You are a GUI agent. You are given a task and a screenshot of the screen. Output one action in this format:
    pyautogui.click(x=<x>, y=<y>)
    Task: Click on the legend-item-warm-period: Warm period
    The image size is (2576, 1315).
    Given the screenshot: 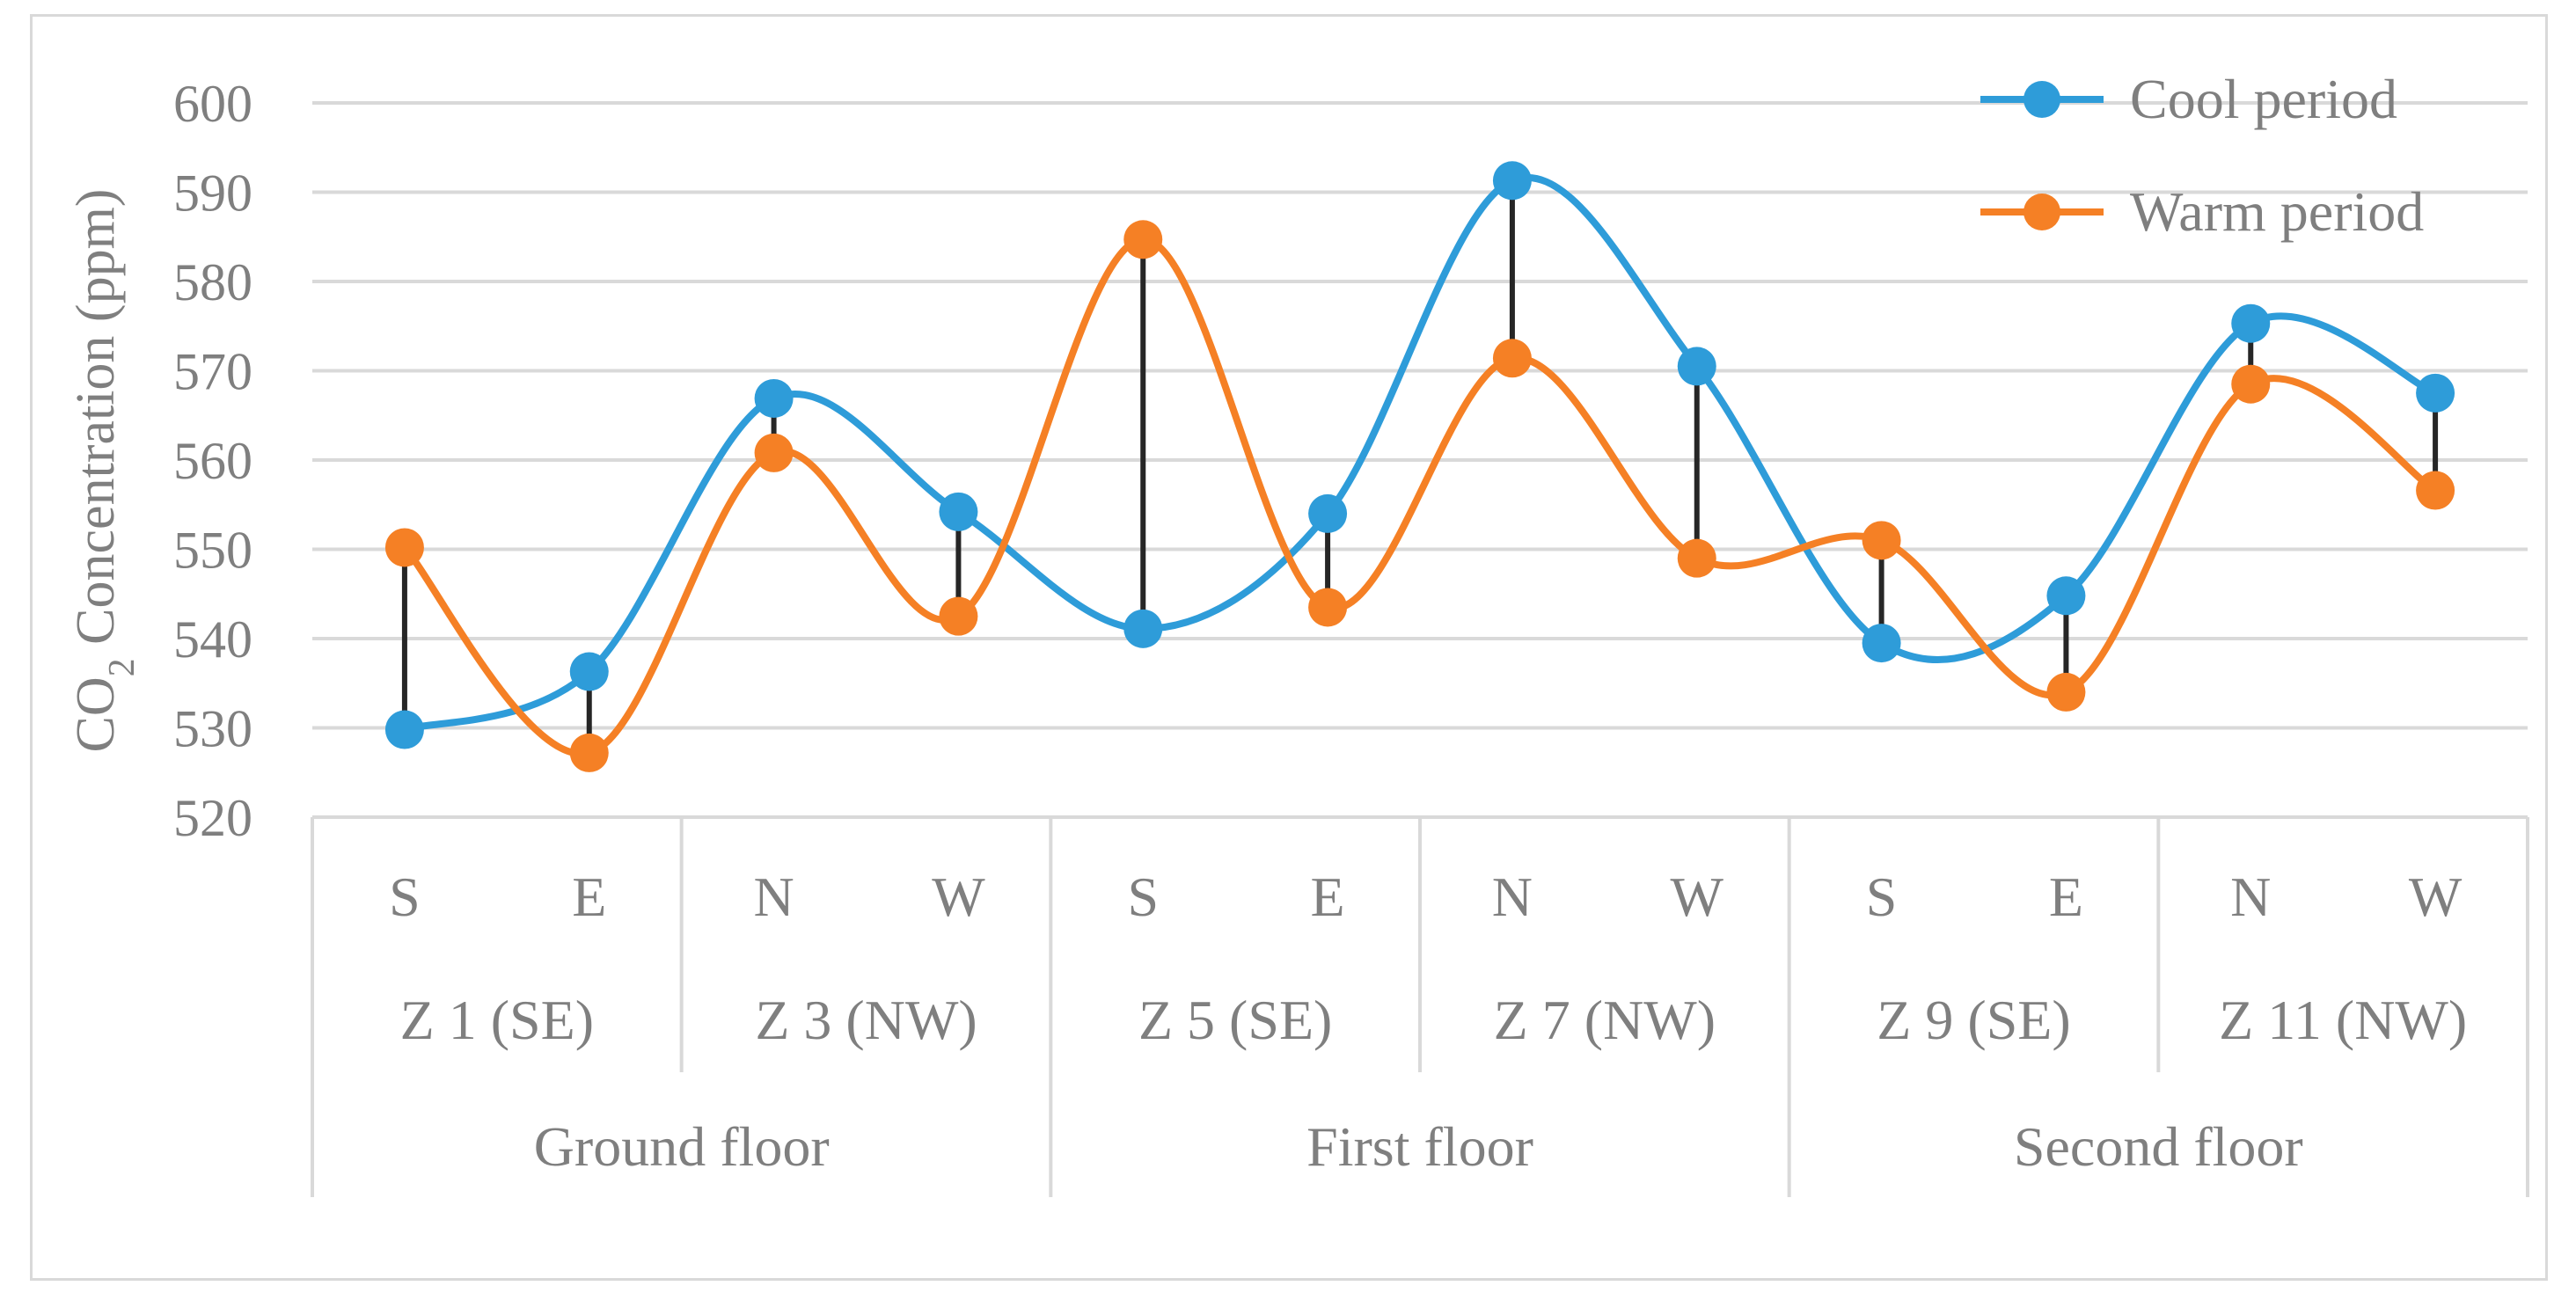 What is the action you would take?
    pyautogui.click(x=2202, y=211)
    